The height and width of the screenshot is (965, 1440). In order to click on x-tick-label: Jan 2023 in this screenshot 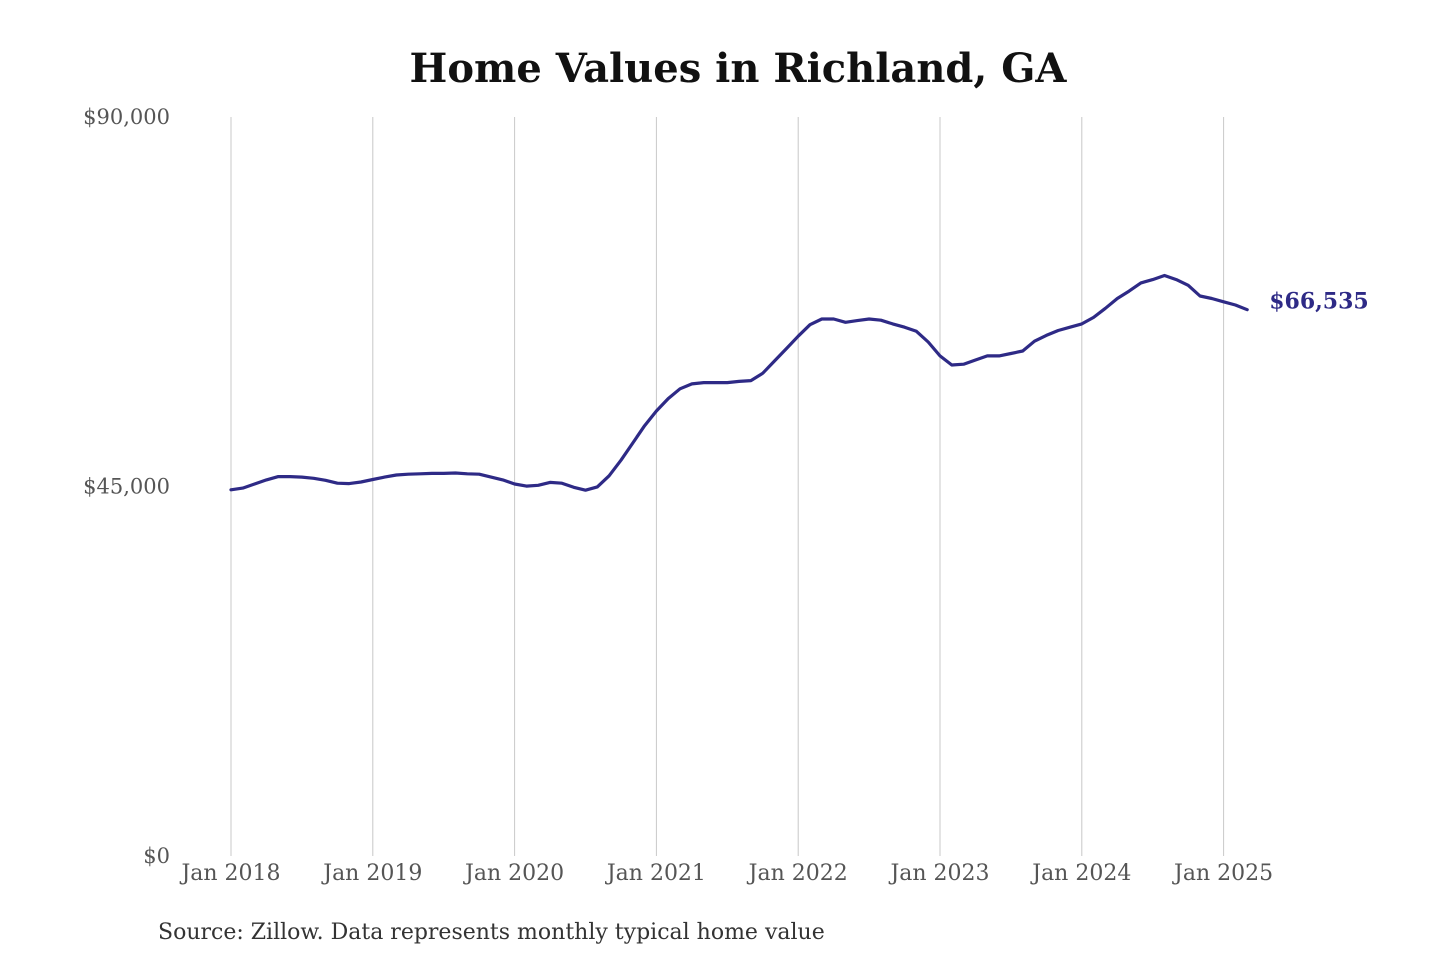, I will do `click(938, 873)`.